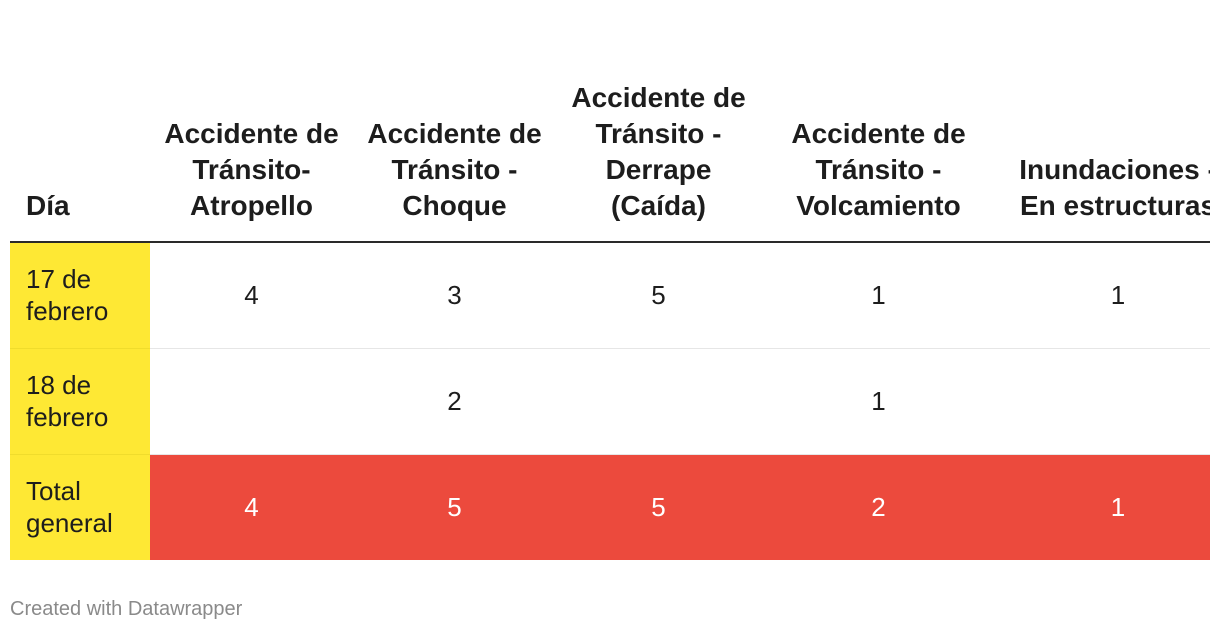 Image resolution: width=1220 pixels, height=636 pixels. What do you see at coordinates (454, 401) in the screenshot?
I see `table-cell: 2` at bounding box center [454, 401].